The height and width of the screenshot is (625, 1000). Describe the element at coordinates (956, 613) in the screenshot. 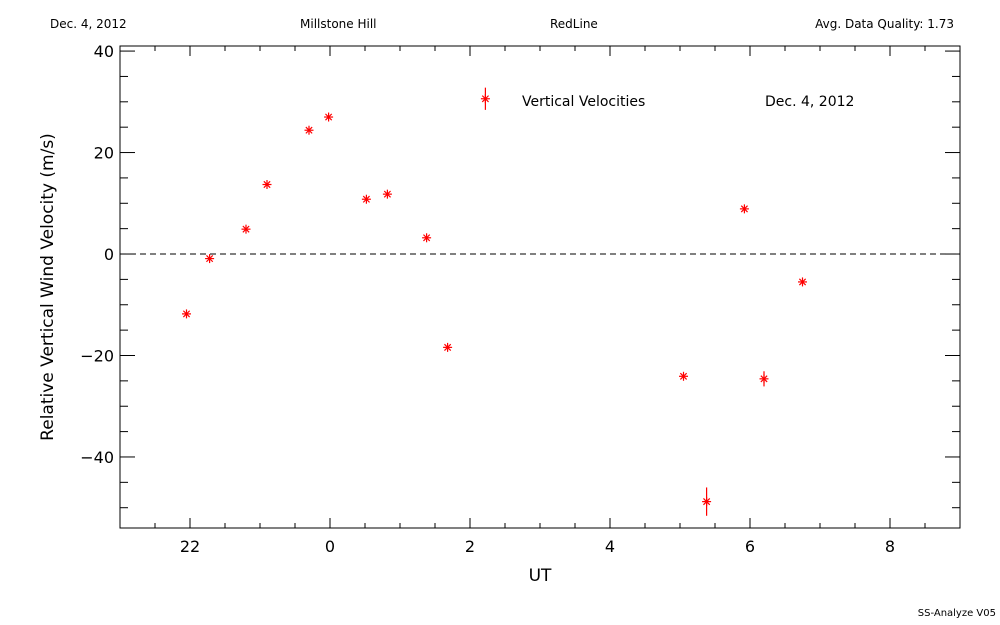

I see `footer-version: SS-Analyze V05` at that location.